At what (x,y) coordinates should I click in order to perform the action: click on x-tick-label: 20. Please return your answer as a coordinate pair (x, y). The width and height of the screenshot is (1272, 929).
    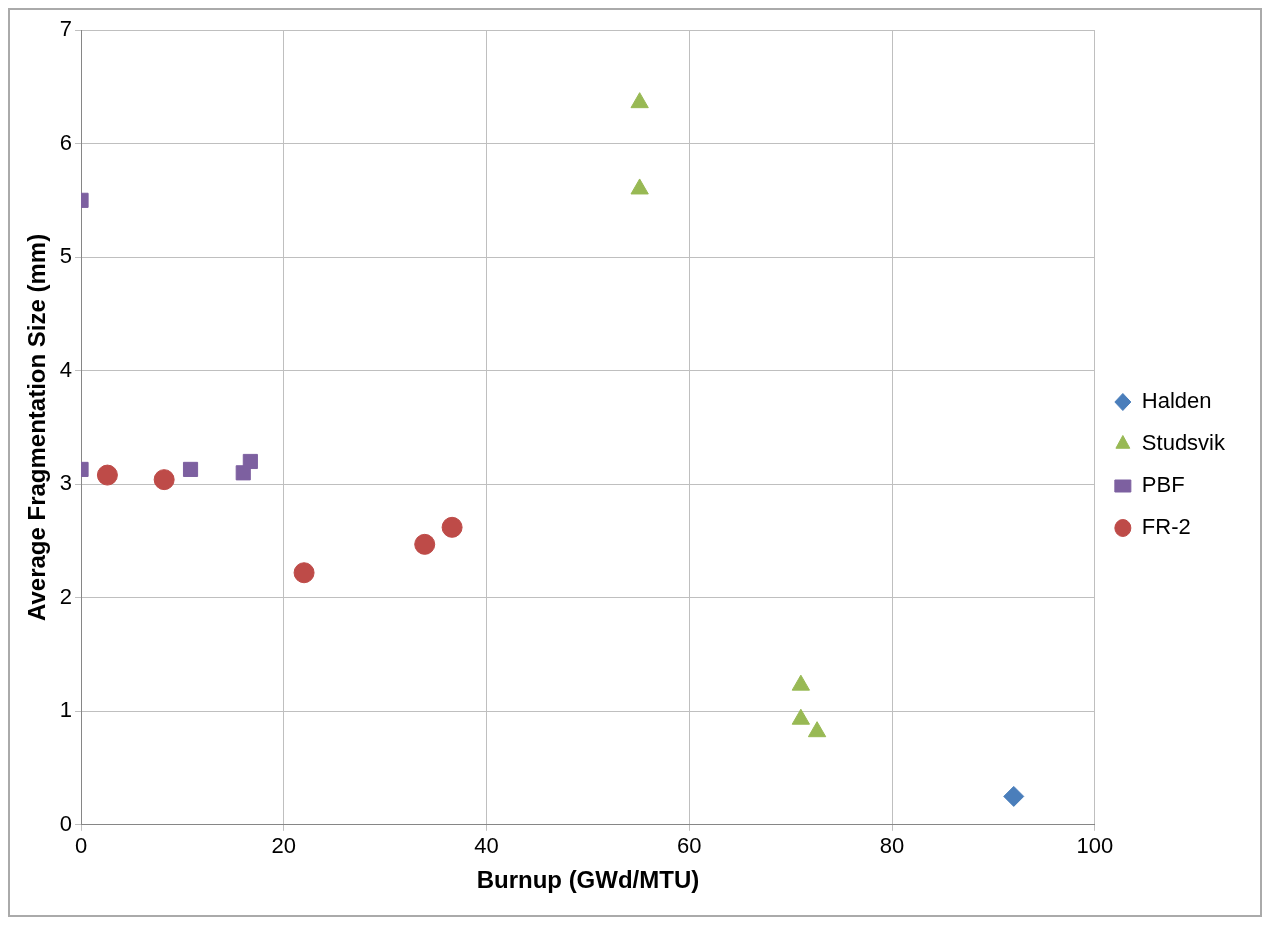
    Looking at the image, I should click on (284, 846).